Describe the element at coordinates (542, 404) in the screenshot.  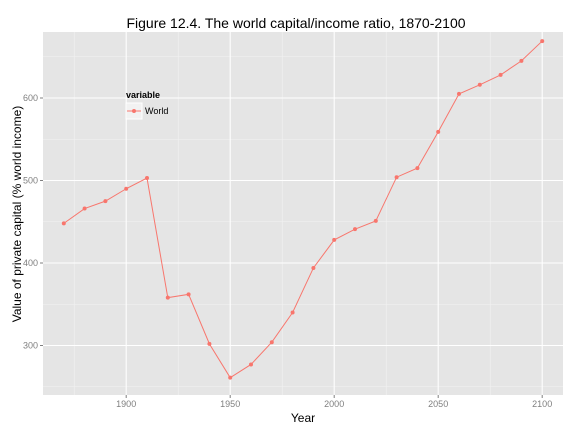
I see `x-tick-label: 2100` at that location.